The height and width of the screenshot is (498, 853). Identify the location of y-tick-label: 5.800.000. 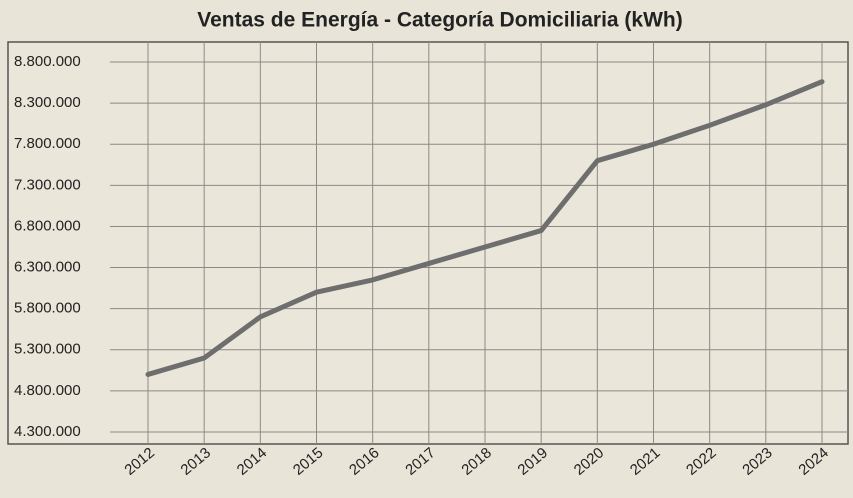
(47, 308).